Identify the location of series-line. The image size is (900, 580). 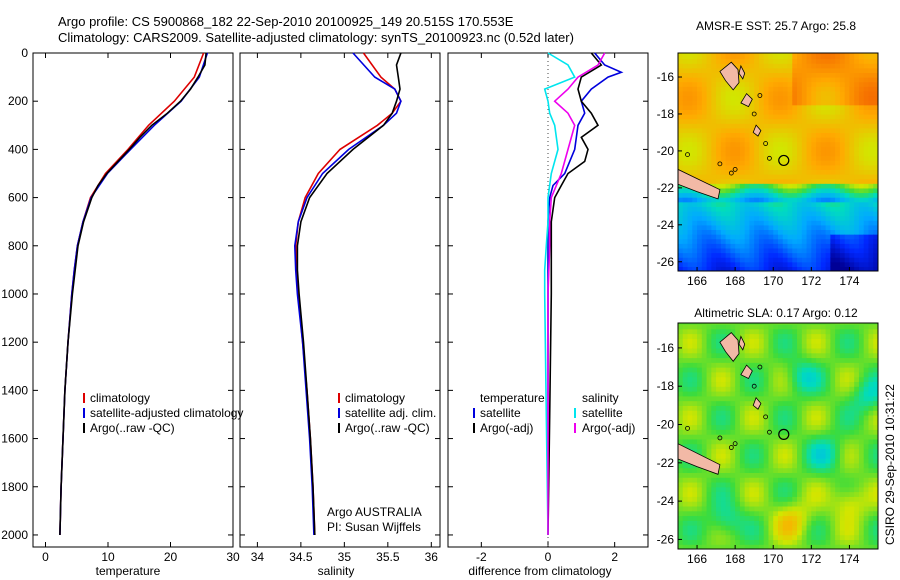
(559, 294).